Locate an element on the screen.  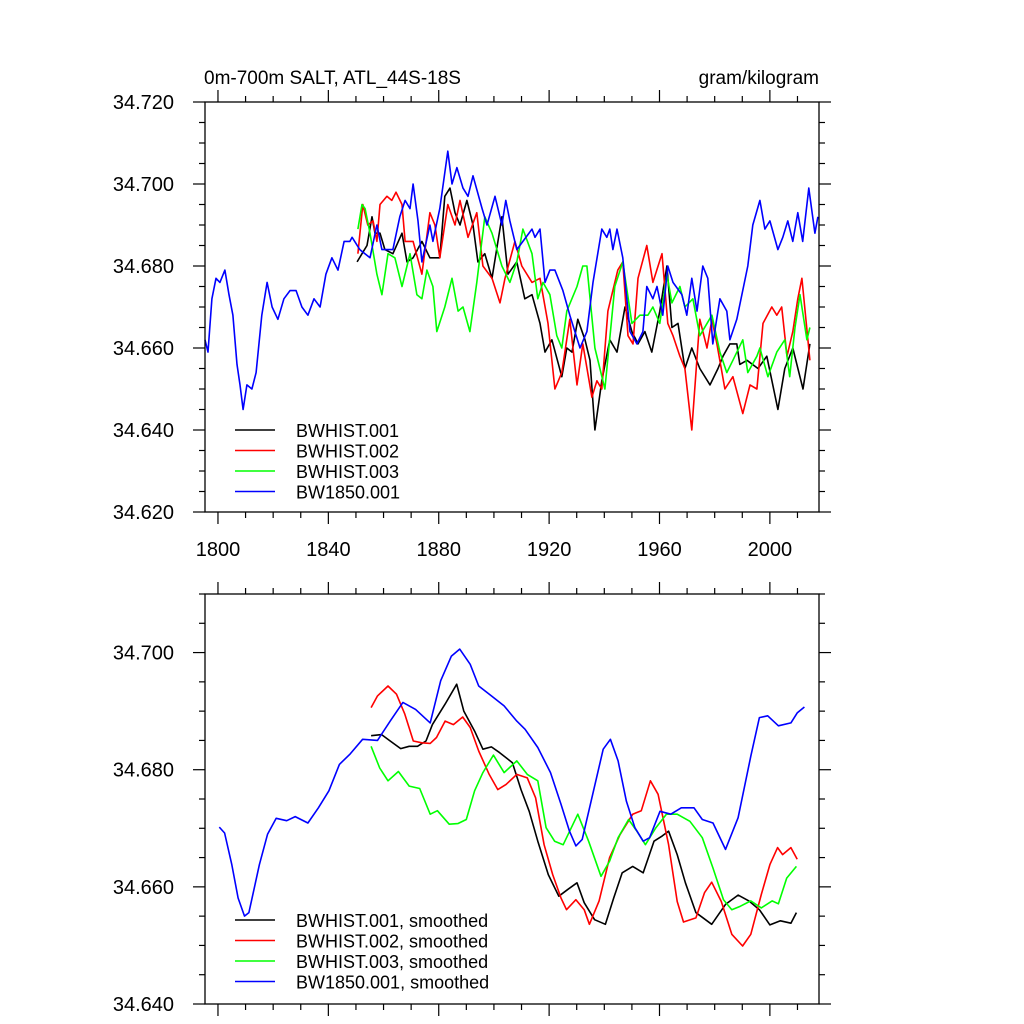
legend-label: BWHIST.001, smoothed is located at coordinates (392, 921).